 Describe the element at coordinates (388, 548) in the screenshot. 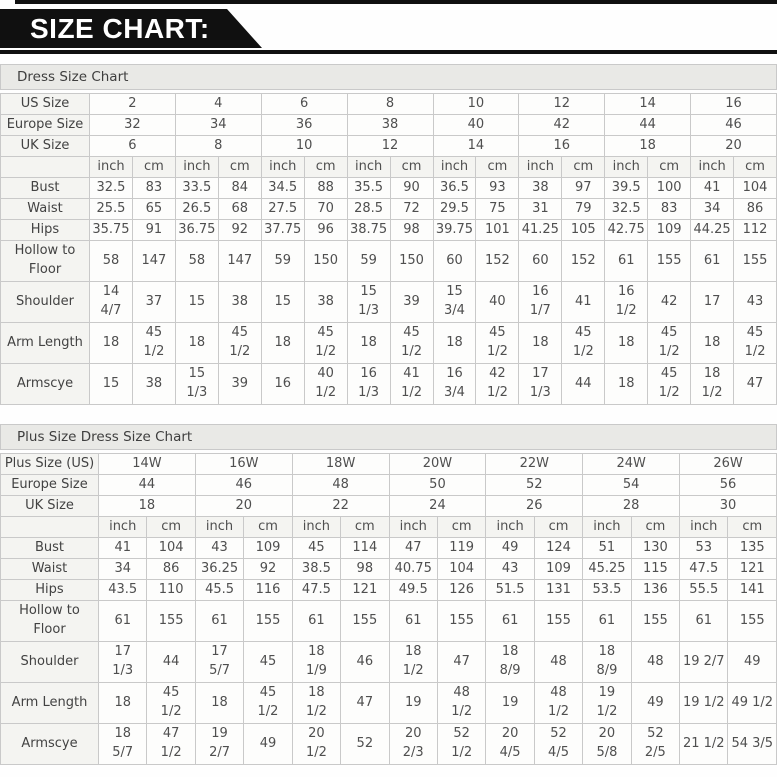

I see `measure-row: Bust 41 104 43 109 45 114 47 119 49 124 51 130 53 135` at that location.